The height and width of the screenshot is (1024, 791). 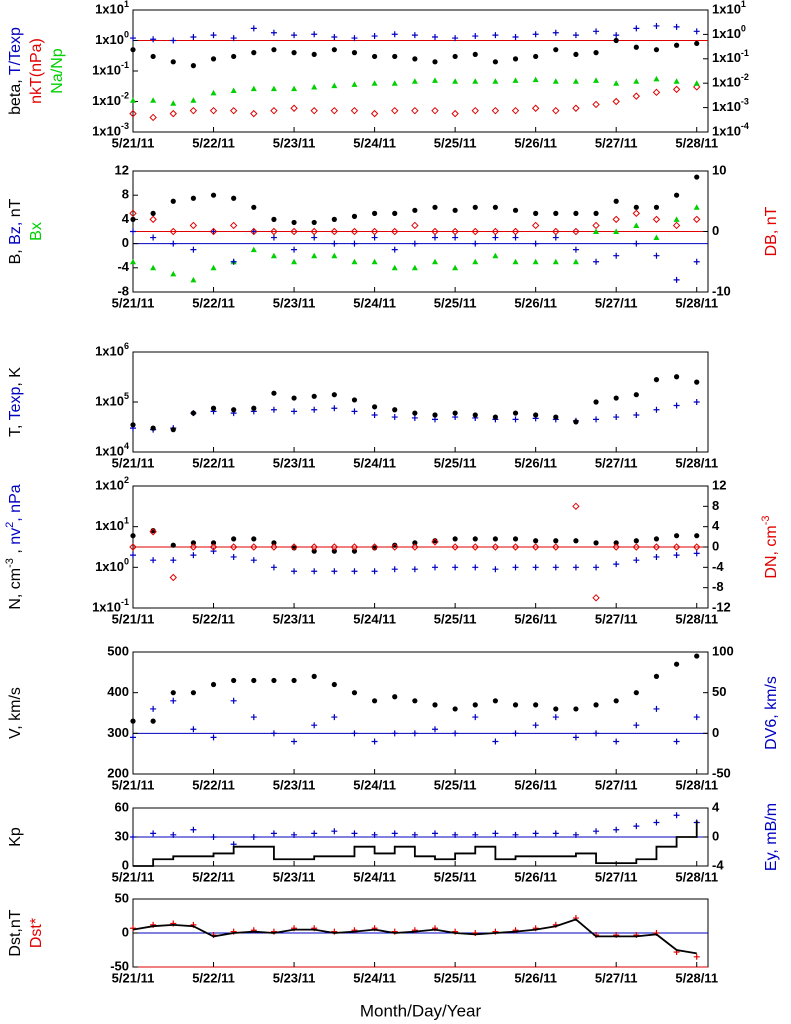 What do you see at coordinates (414, 936) in the screenshot?
I see `series-line` at bounding box center [414, 936].